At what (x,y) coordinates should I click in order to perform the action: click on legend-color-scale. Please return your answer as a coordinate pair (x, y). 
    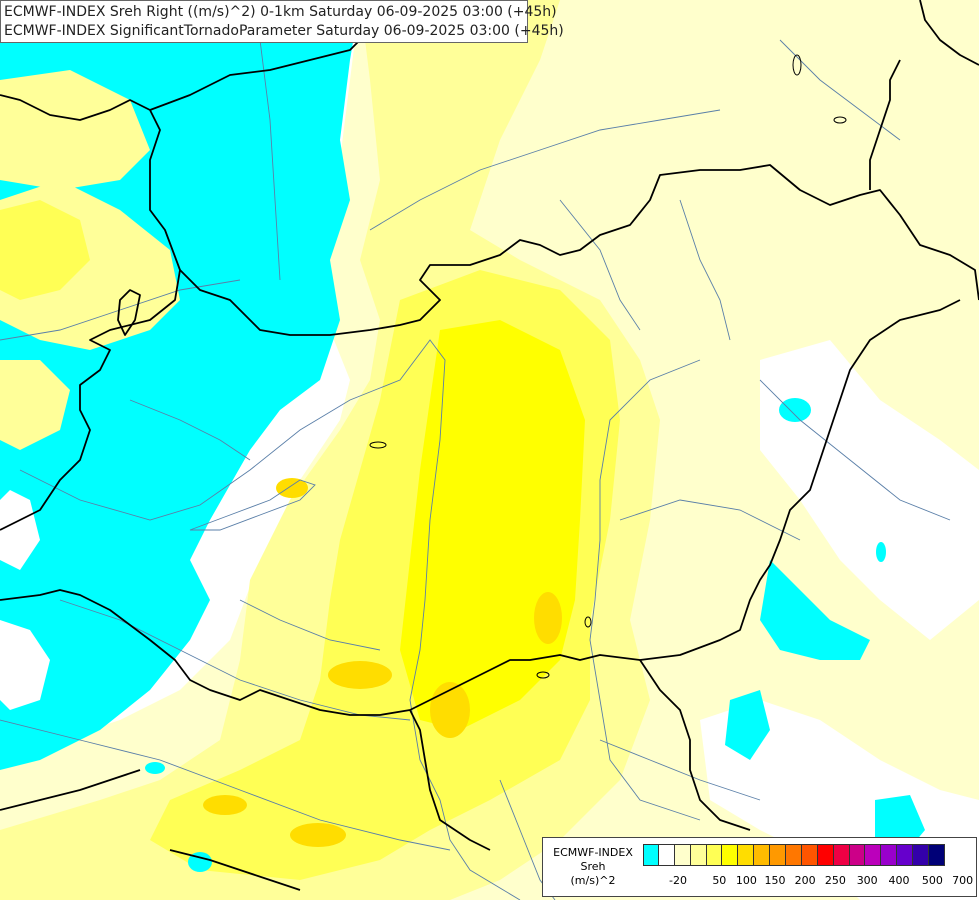
    Looking at the image, I should click on (794, 855).